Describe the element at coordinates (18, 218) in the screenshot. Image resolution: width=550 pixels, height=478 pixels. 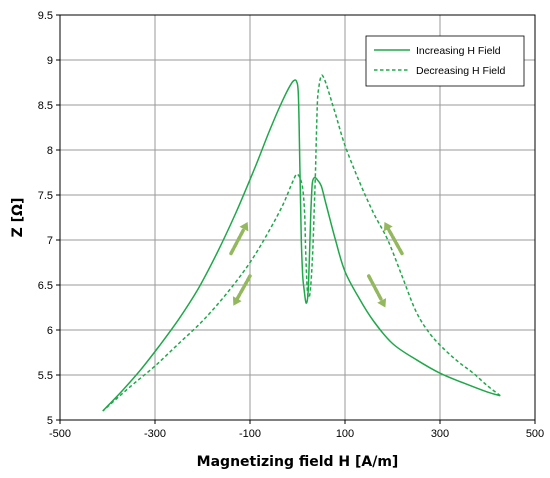
I see `y-axis-title: Z [Ω]` at that location.